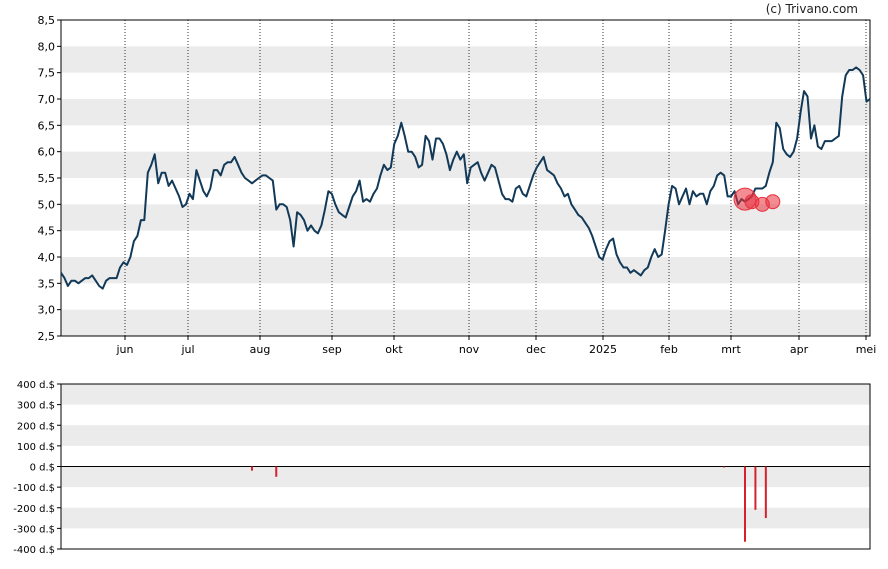  Describe the element at coordinates (603, 349) in the screenshot. I see `x-tick-label: 2025` at that location.